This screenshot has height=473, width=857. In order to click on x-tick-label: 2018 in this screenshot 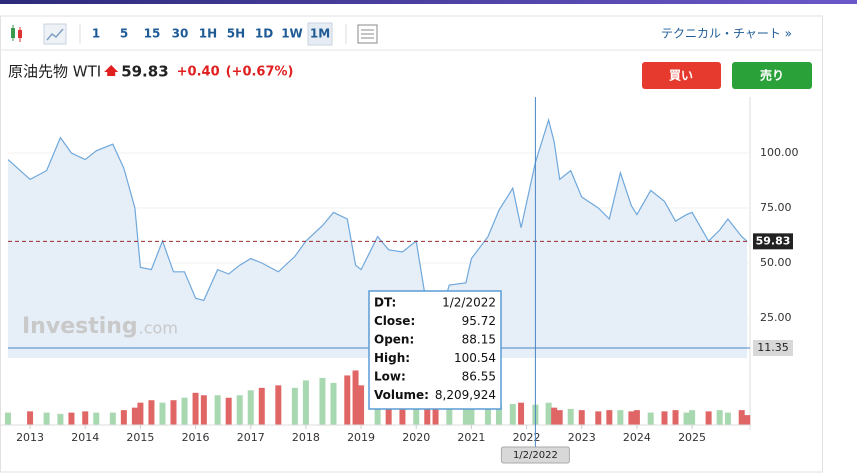, I will do `click(306, 437)`.